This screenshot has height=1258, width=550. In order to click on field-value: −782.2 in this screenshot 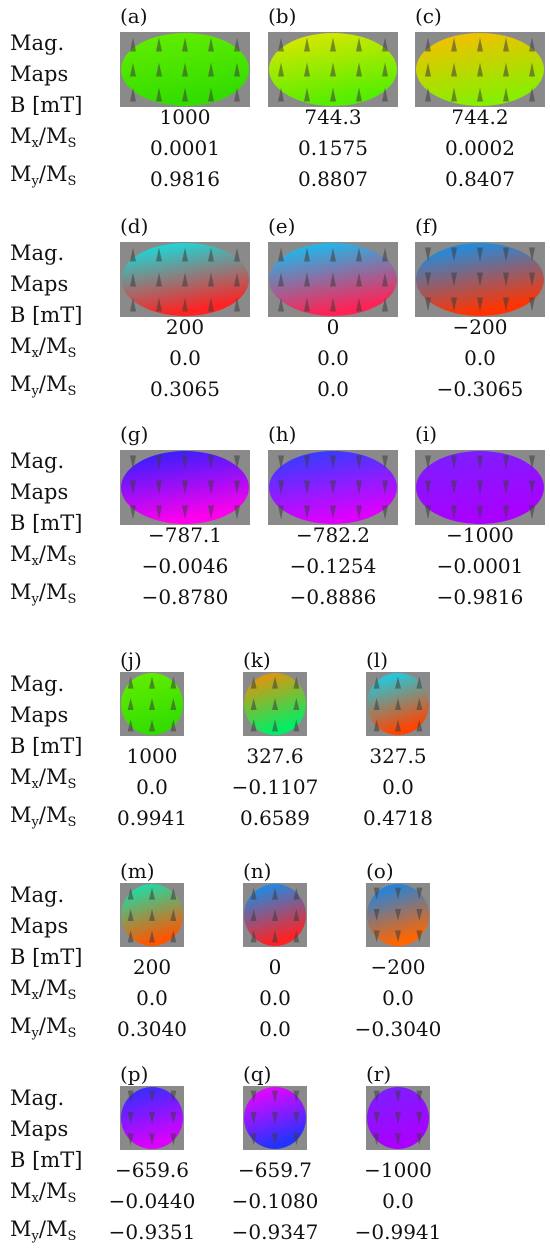, I will do `click(332, 535)`.